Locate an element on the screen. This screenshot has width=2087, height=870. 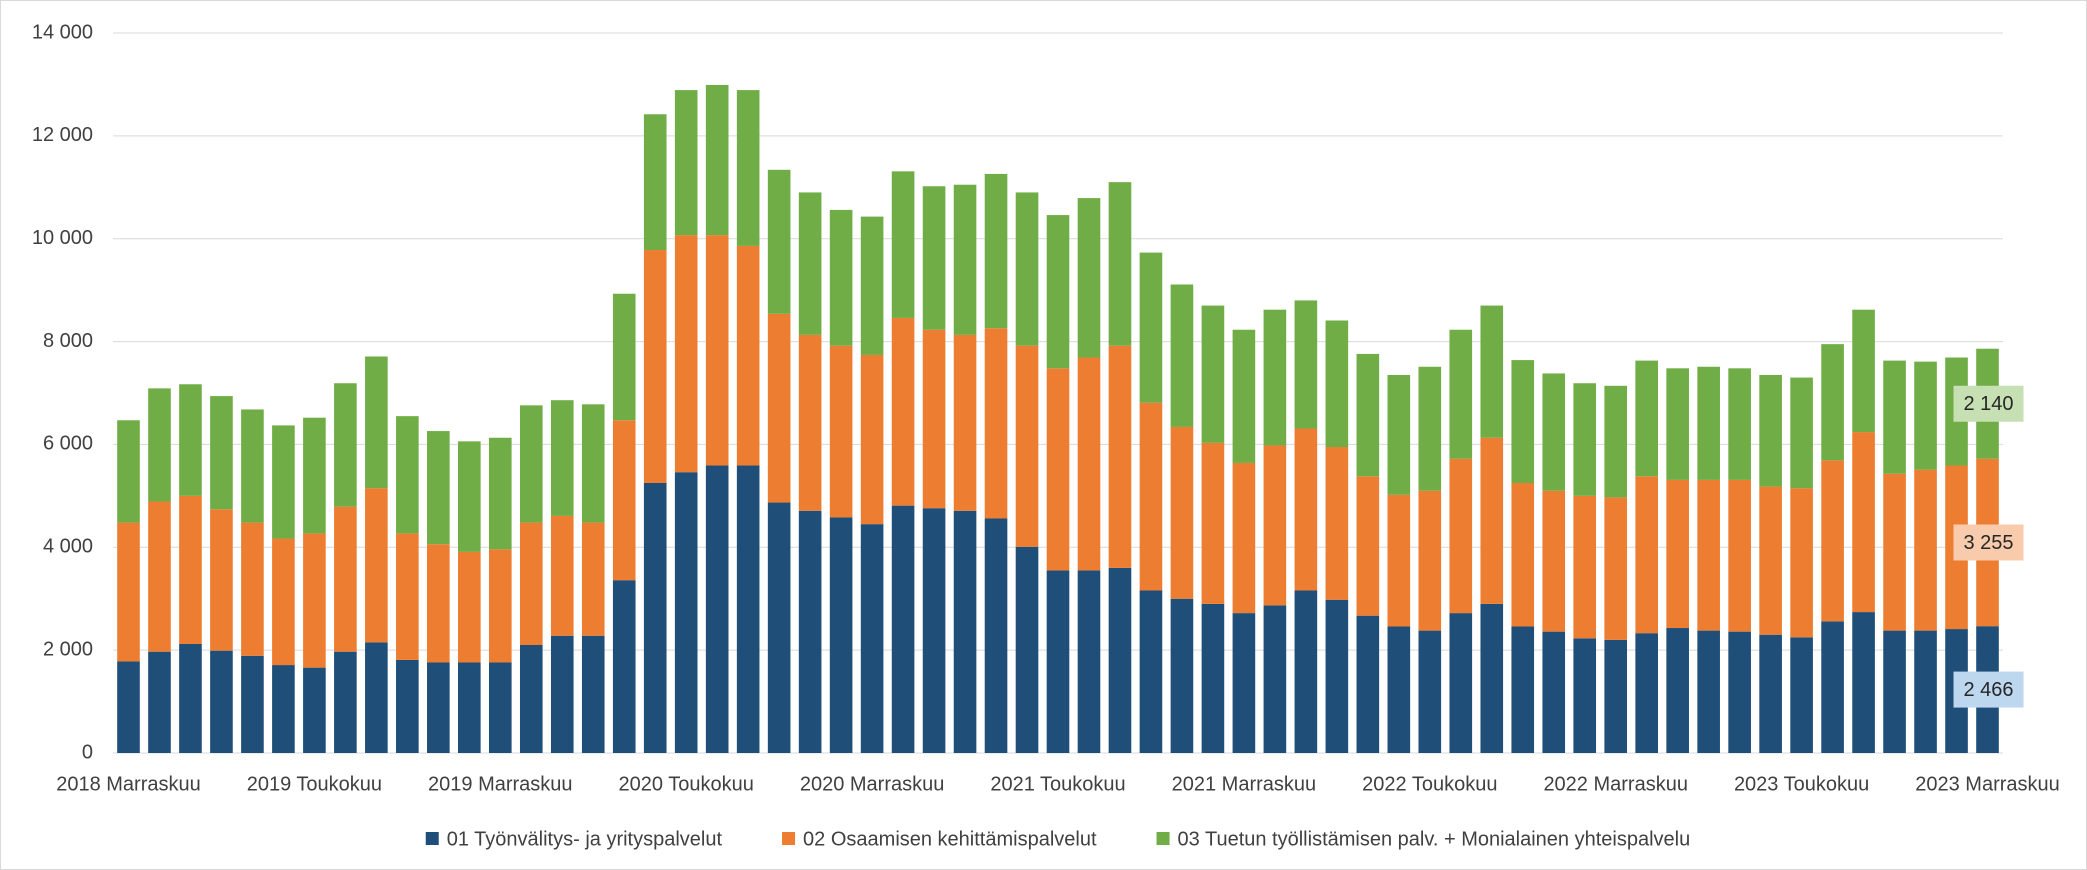
legend-label: 01 Työnvälitys- ja yrityspalvelut is located at coordinates (585, 839).